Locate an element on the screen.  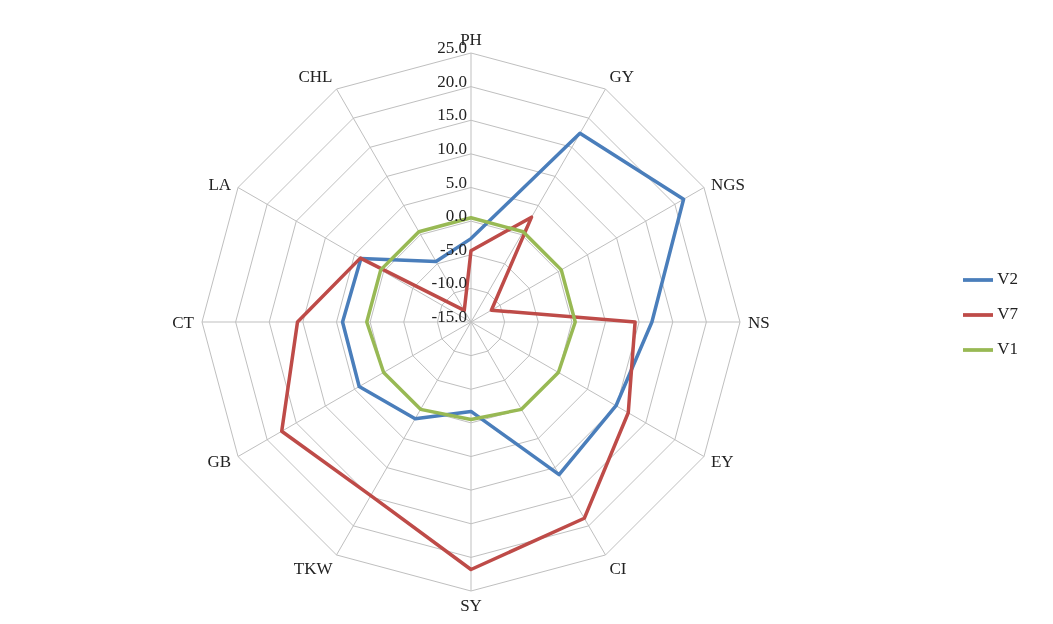
spoke-label: NGS is located at coordinates (727, 184).